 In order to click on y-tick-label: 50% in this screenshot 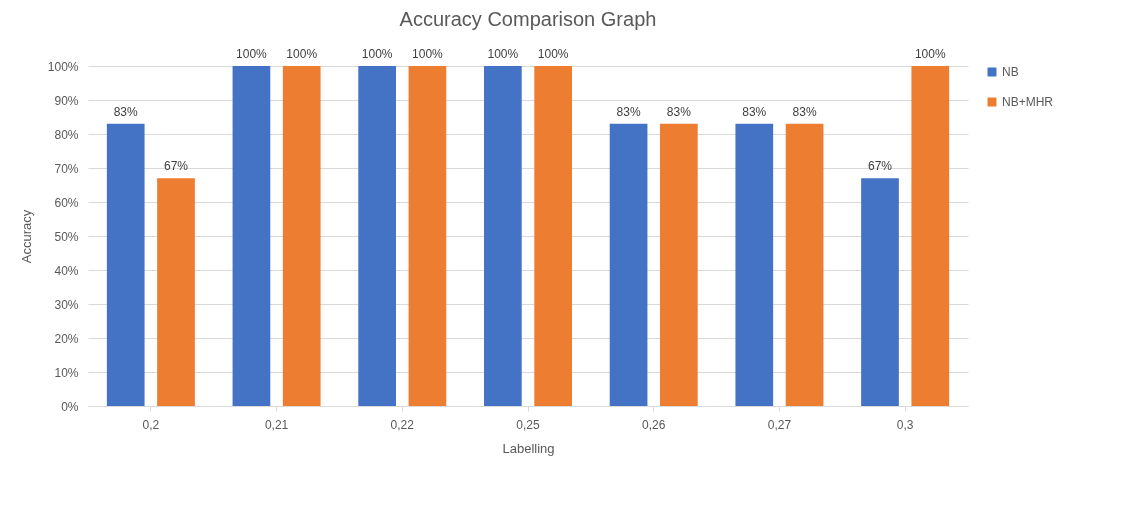, I will do `click(66, 236)`.